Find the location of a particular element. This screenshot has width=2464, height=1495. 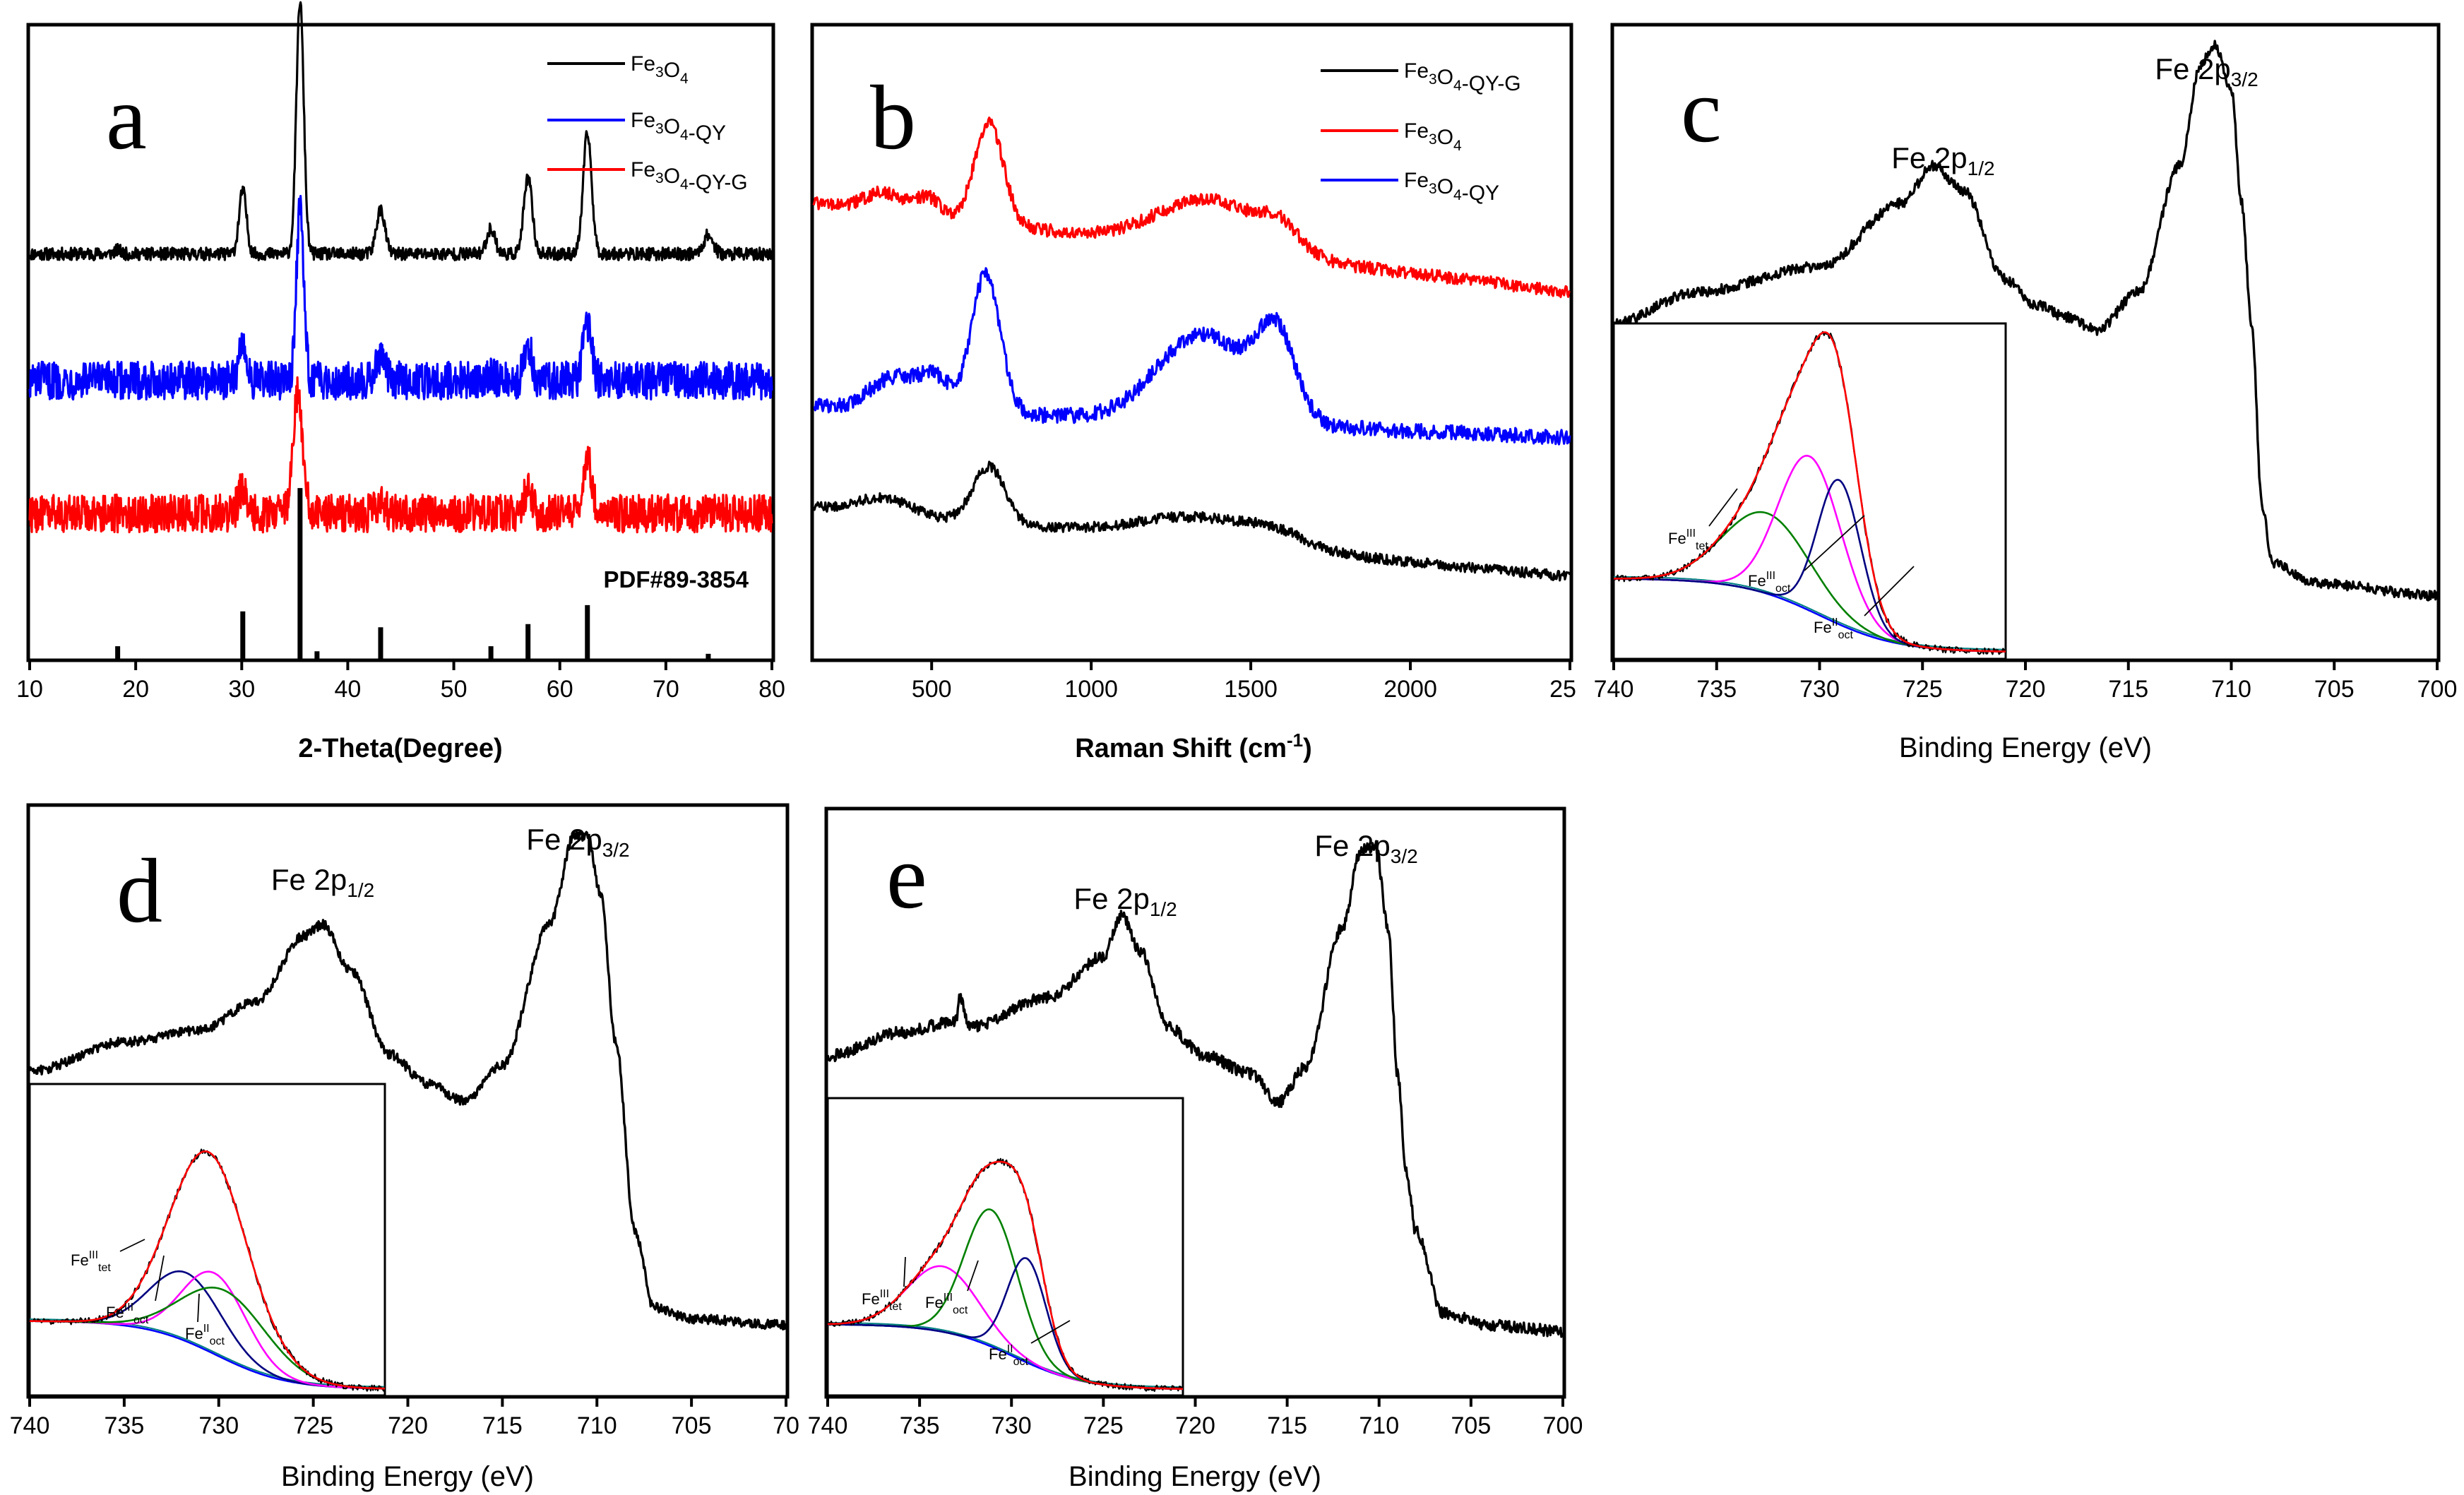

panel-b-tick-label: 2000 is located at coordinates (1410, 689).